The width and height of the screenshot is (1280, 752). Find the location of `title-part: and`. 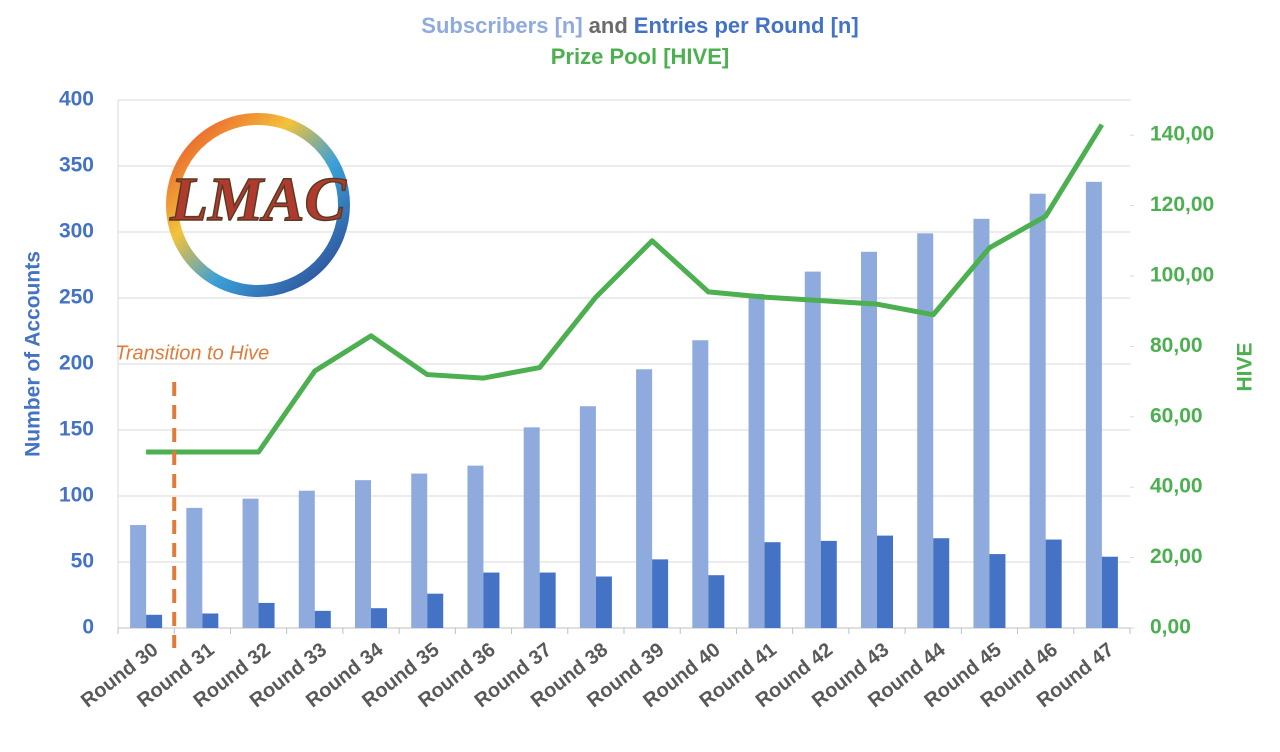

title-part: and is located at coordinates (608, 25).